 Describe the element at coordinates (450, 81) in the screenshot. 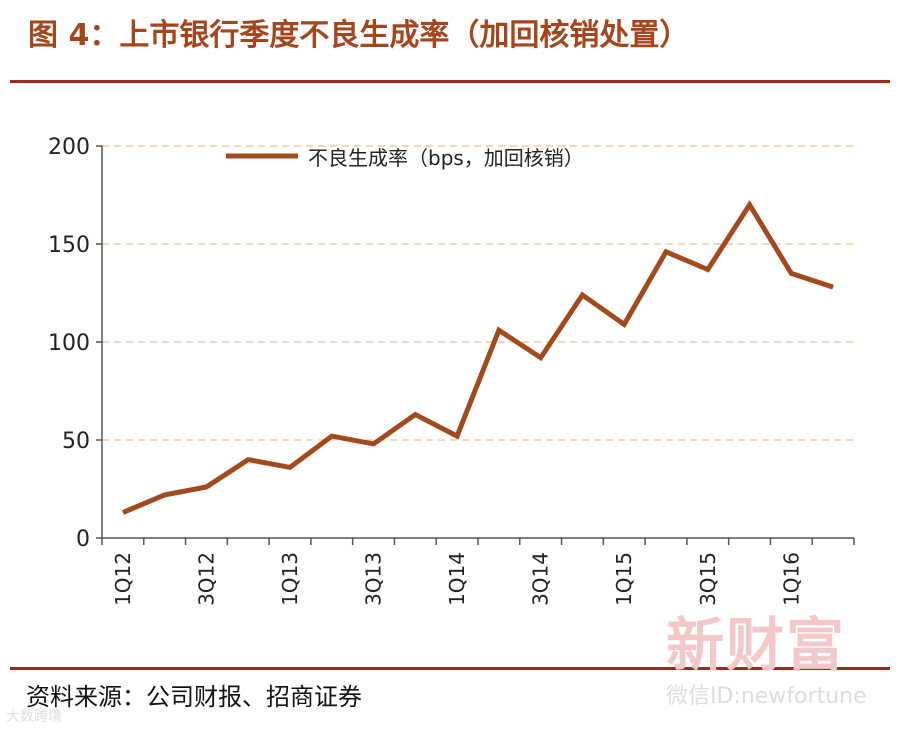

I see `title-divider` at that location.